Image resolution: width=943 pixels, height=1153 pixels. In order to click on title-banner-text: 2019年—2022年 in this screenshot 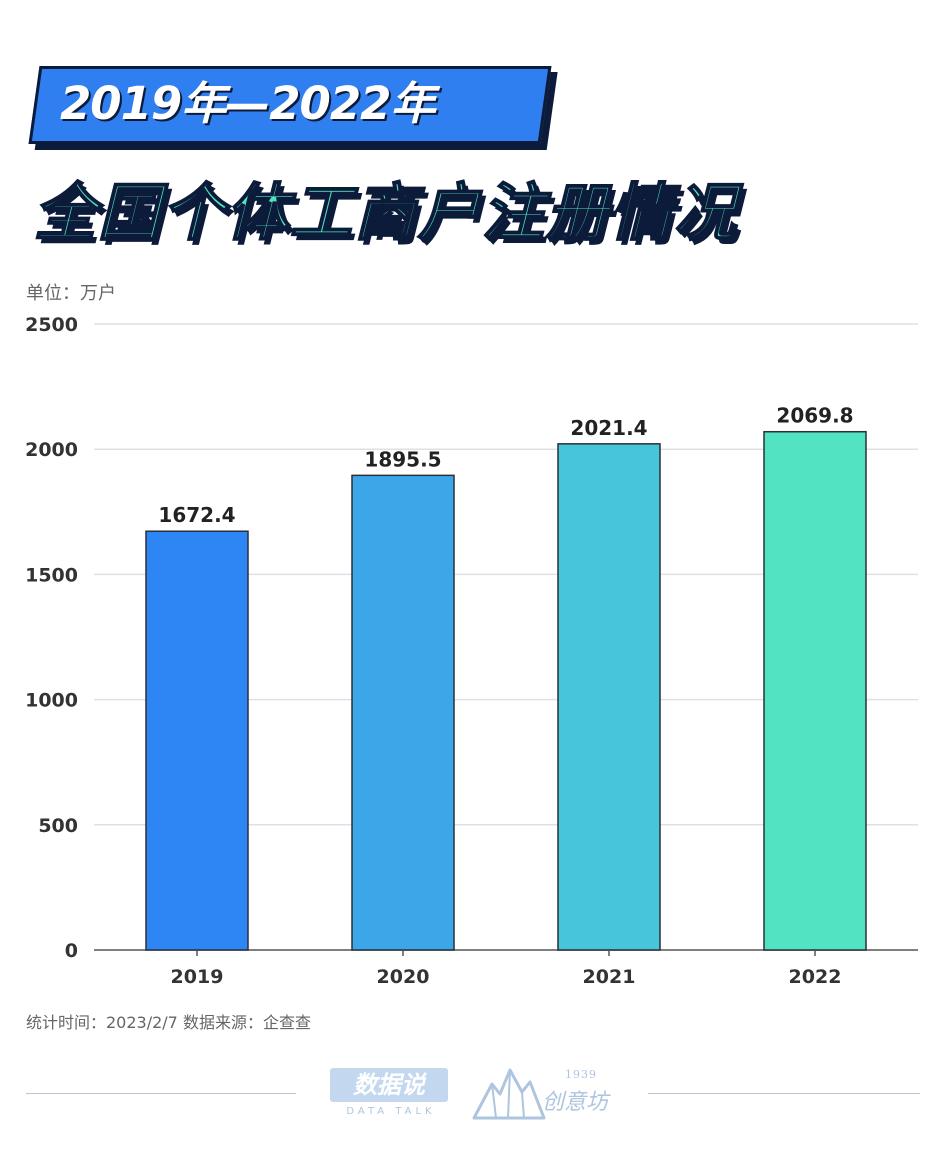, I will do `click(247, 103)`.